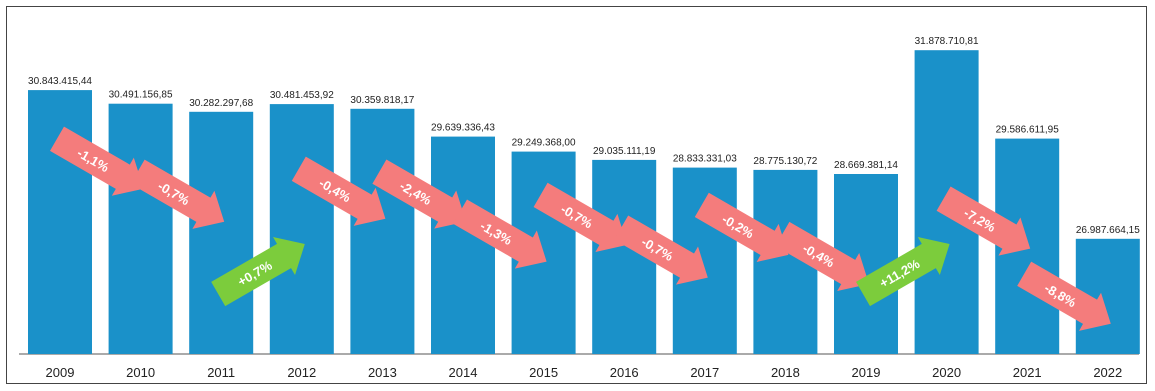 The width and height of the screenshot is (1155, 391). I want to click on x-tick-2009: 2009, so click(60, 372).